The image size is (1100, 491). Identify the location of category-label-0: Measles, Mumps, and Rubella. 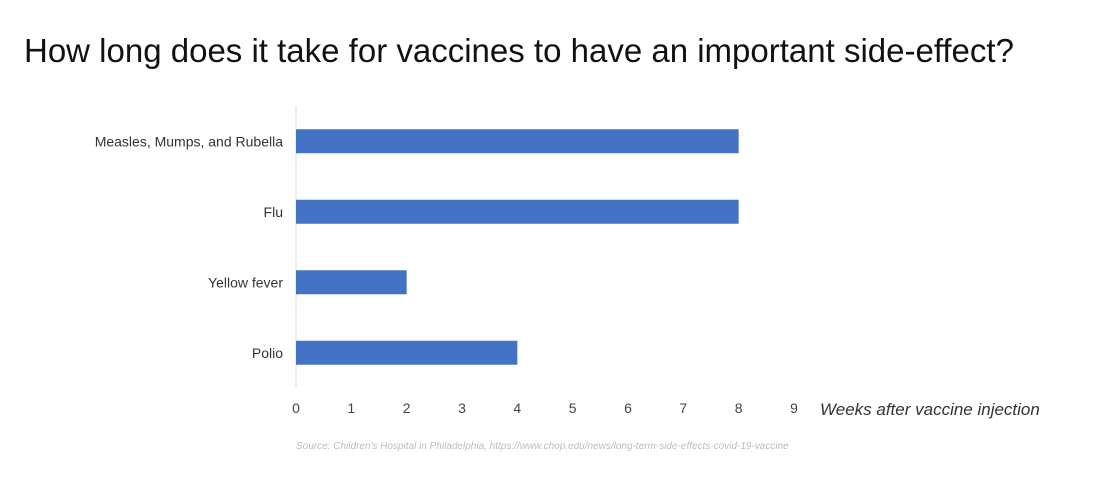
(189, 141).